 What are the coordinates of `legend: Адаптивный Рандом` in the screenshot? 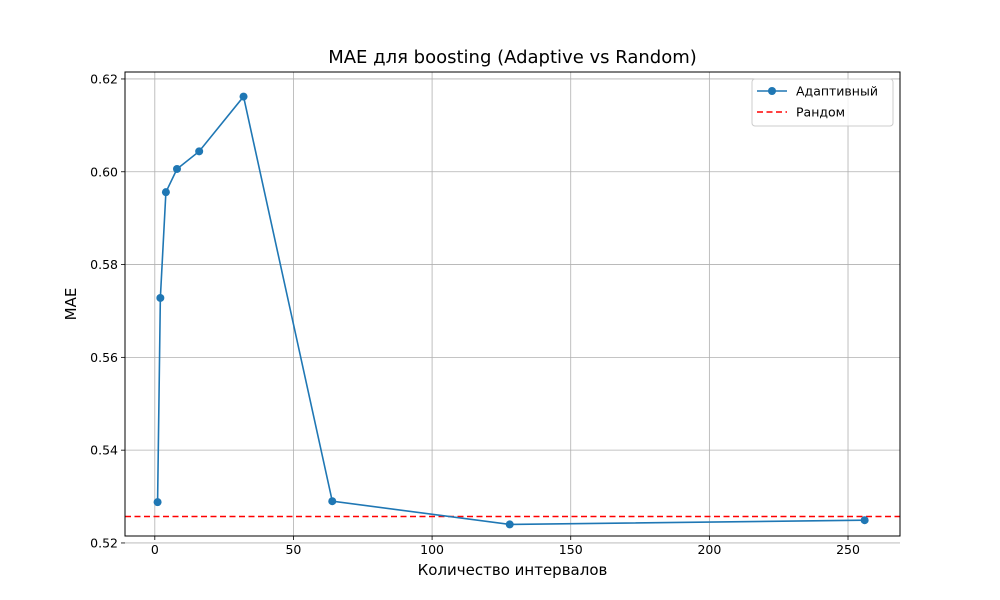 It's located at (822, 102).